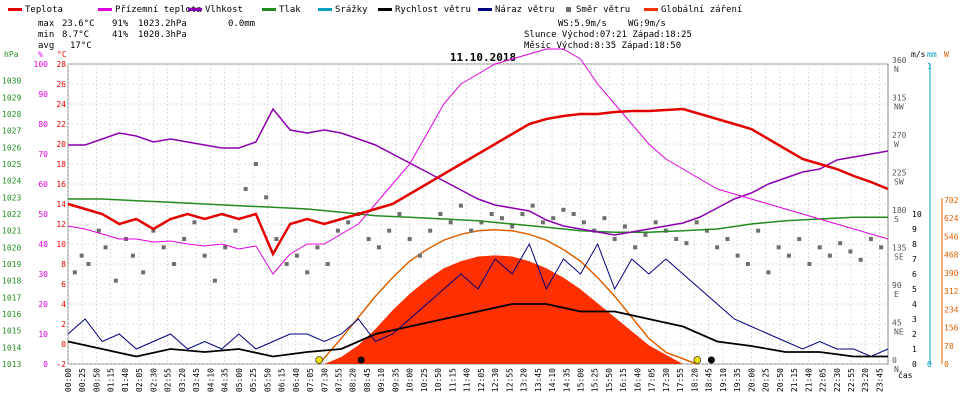 This screenshot has width=966, height=400. What do you see at coordinates (120, 24) in the screenshot?
I see `stats-max-hum: 91%` at bounding box center [120, 24].